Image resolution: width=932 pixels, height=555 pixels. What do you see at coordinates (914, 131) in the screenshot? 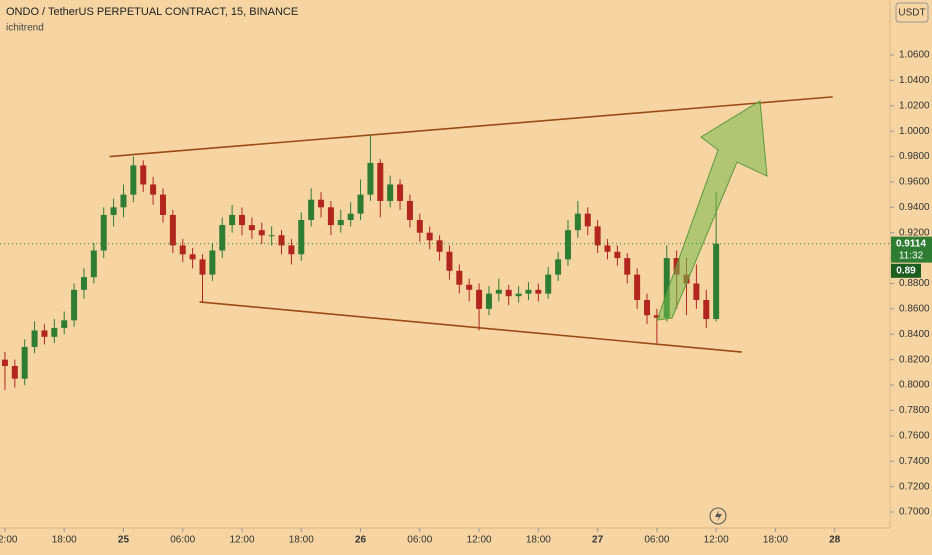
I see `y-tick-label: 1.0000` at bounding box center [914, 131].